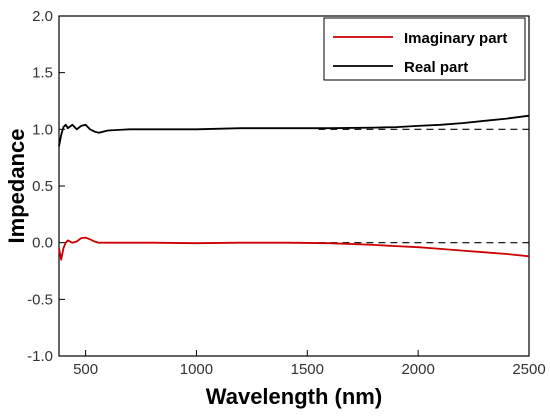 The height and width of the screenshot is (416, 550). Describe the element at coordinates (294, 248) in the screenshot. I see `series-line-imaginary` at that location.